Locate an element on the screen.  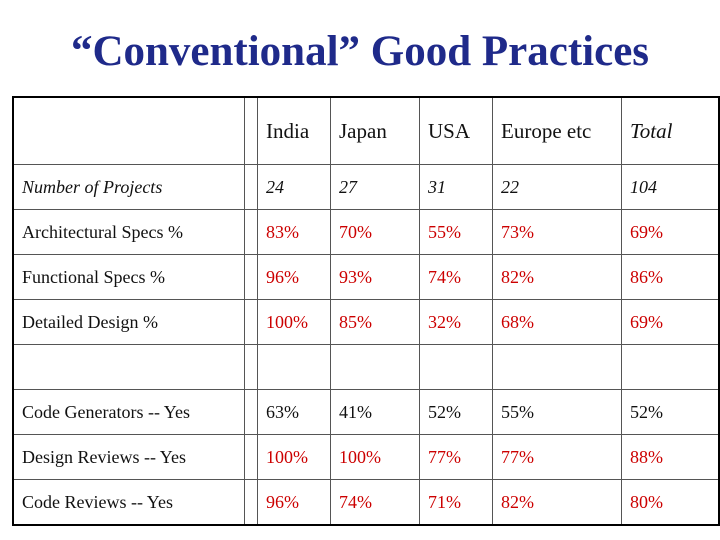
cell-europe: 77% is located at coordinates (557, 457).